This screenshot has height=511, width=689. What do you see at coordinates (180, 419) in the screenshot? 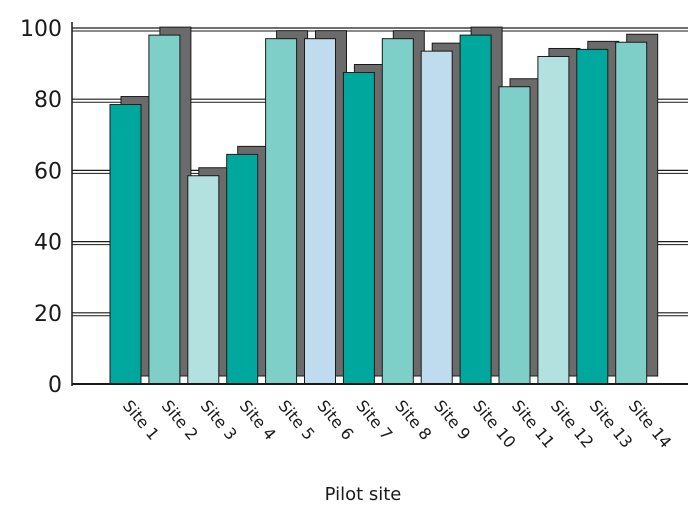
I see `x-tick-label: Site 2` at bounding box center [180, 419].